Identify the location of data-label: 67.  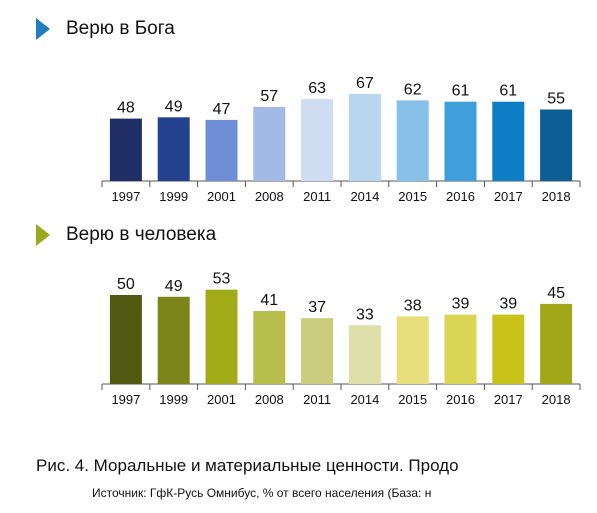
(365, 83).